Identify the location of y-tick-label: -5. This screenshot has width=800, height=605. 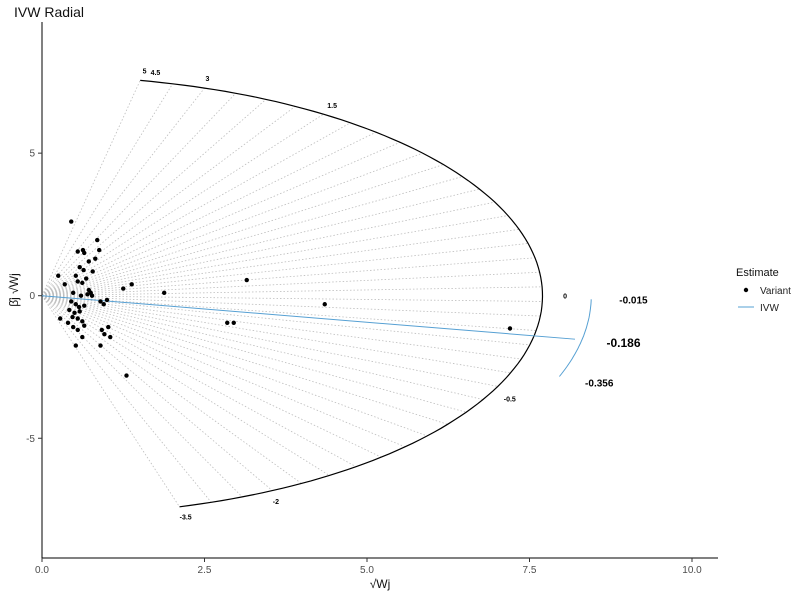
(30, 439).